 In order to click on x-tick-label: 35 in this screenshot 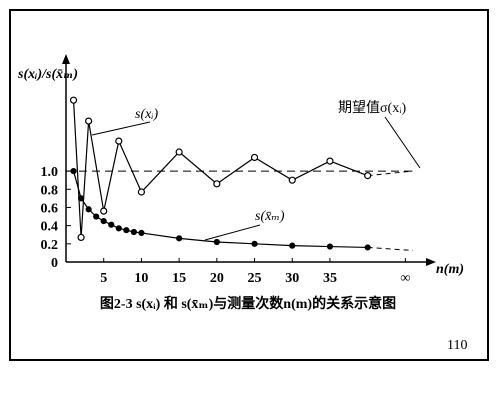, I will do `click(330, 278)`.